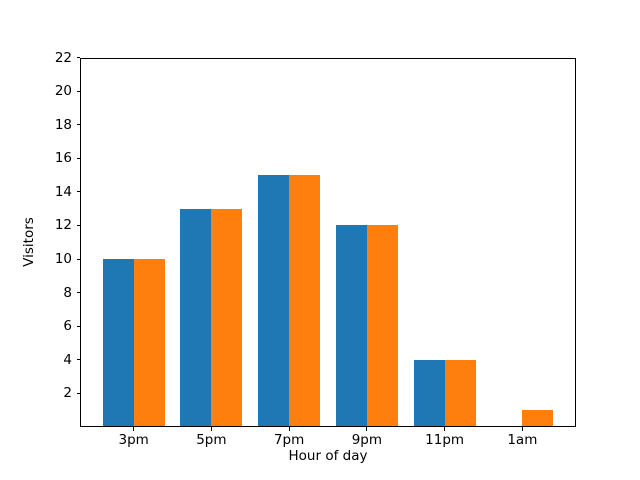 Image resolution: width=640 pixels, height=480 pixels. What do you see at coordinates (382, 326) in the screenshot?
I see `bar-series-2-orange-9pm` at bounding box center [382, 326].